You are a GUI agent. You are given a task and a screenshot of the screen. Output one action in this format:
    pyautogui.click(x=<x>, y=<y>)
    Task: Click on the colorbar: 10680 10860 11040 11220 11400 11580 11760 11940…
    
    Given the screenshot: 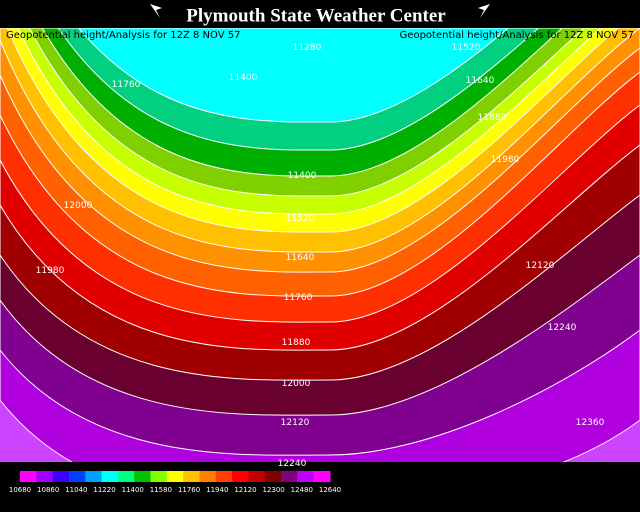 What is the action you would take?
    pyautogui.click(x=175, y=482)
    